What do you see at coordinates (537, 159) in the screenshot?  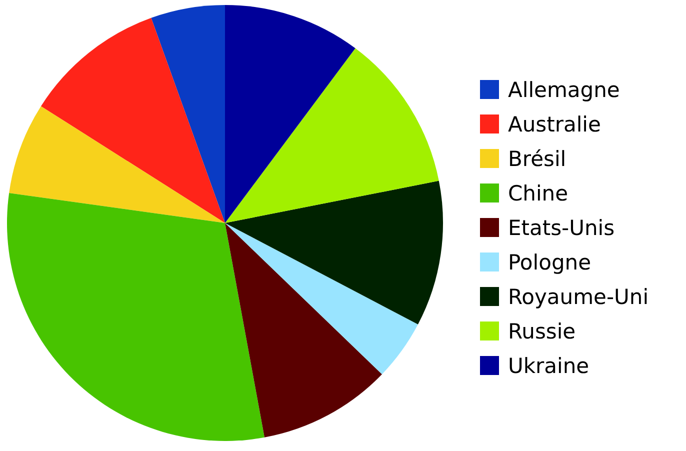 I see `legend-label: Brésil` at bounding box center [537, 159].